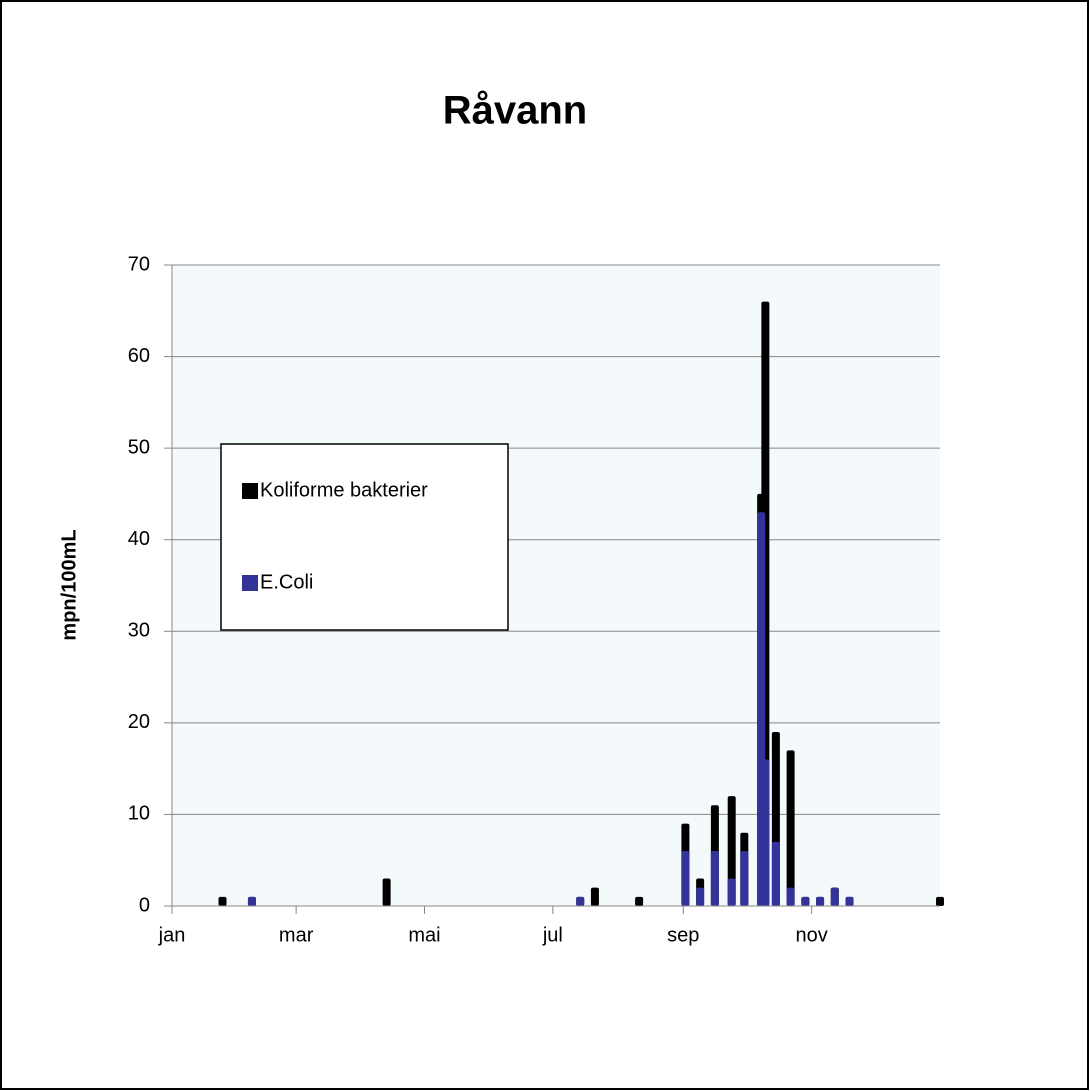  Describe the element at coordinates (139, 814) in the screenshot. I see `y-tick-label: 10` at that location.